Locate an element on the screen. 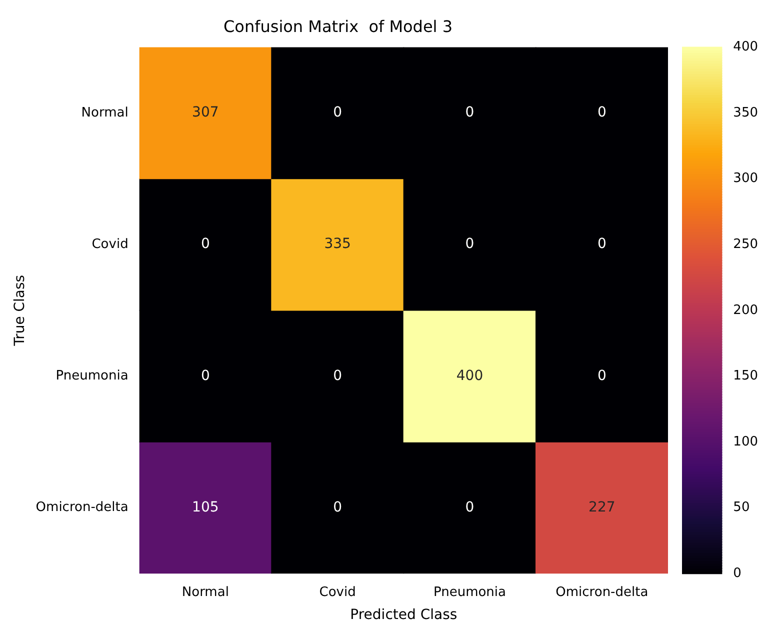  y-tick-label: Omicron-delta is located at coordinates (82, 508).